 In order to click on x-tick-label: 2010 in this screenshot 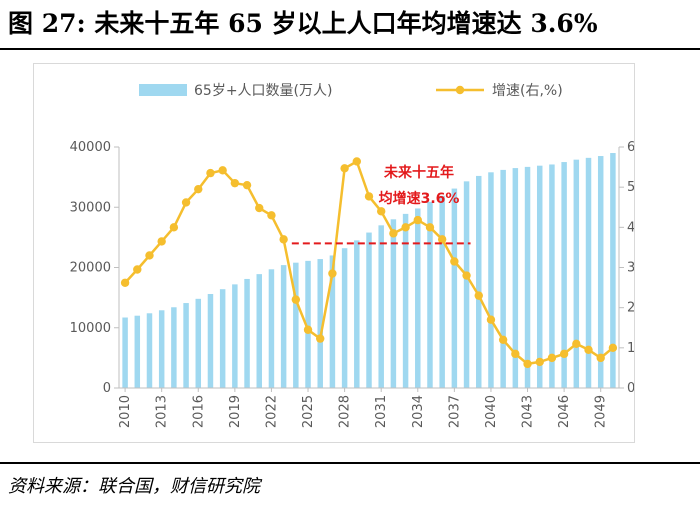, I will do `click(125, 411)`.